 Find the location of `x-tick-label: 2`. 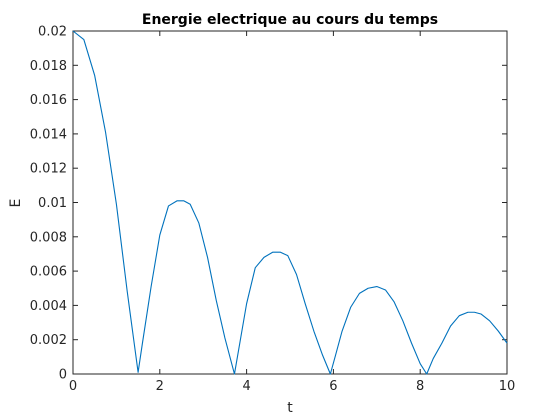

x-tick-label: 2 is located at coordinates (160, 386).